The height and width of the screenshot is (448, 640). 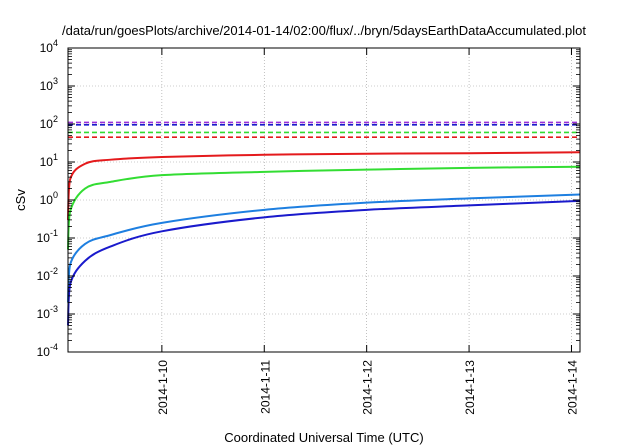 What do you see at coordinates (47, 312) in the screenshot?
I see `y-tick-label: 10⁻³` at bounding box center [47, 312].